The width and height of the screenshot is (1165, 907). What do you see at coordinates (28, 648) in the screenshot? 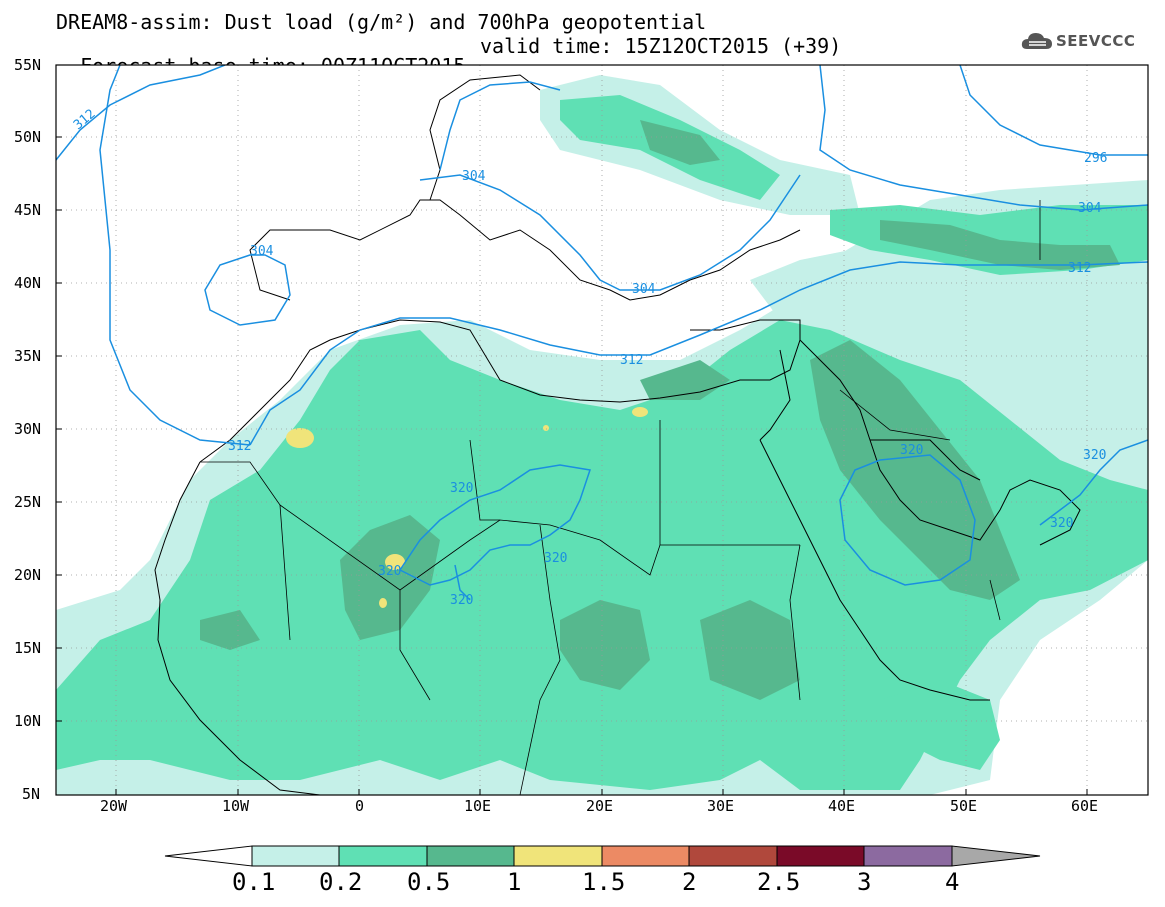
I see `lat-label: 15N` at bounding box center [28, 648].